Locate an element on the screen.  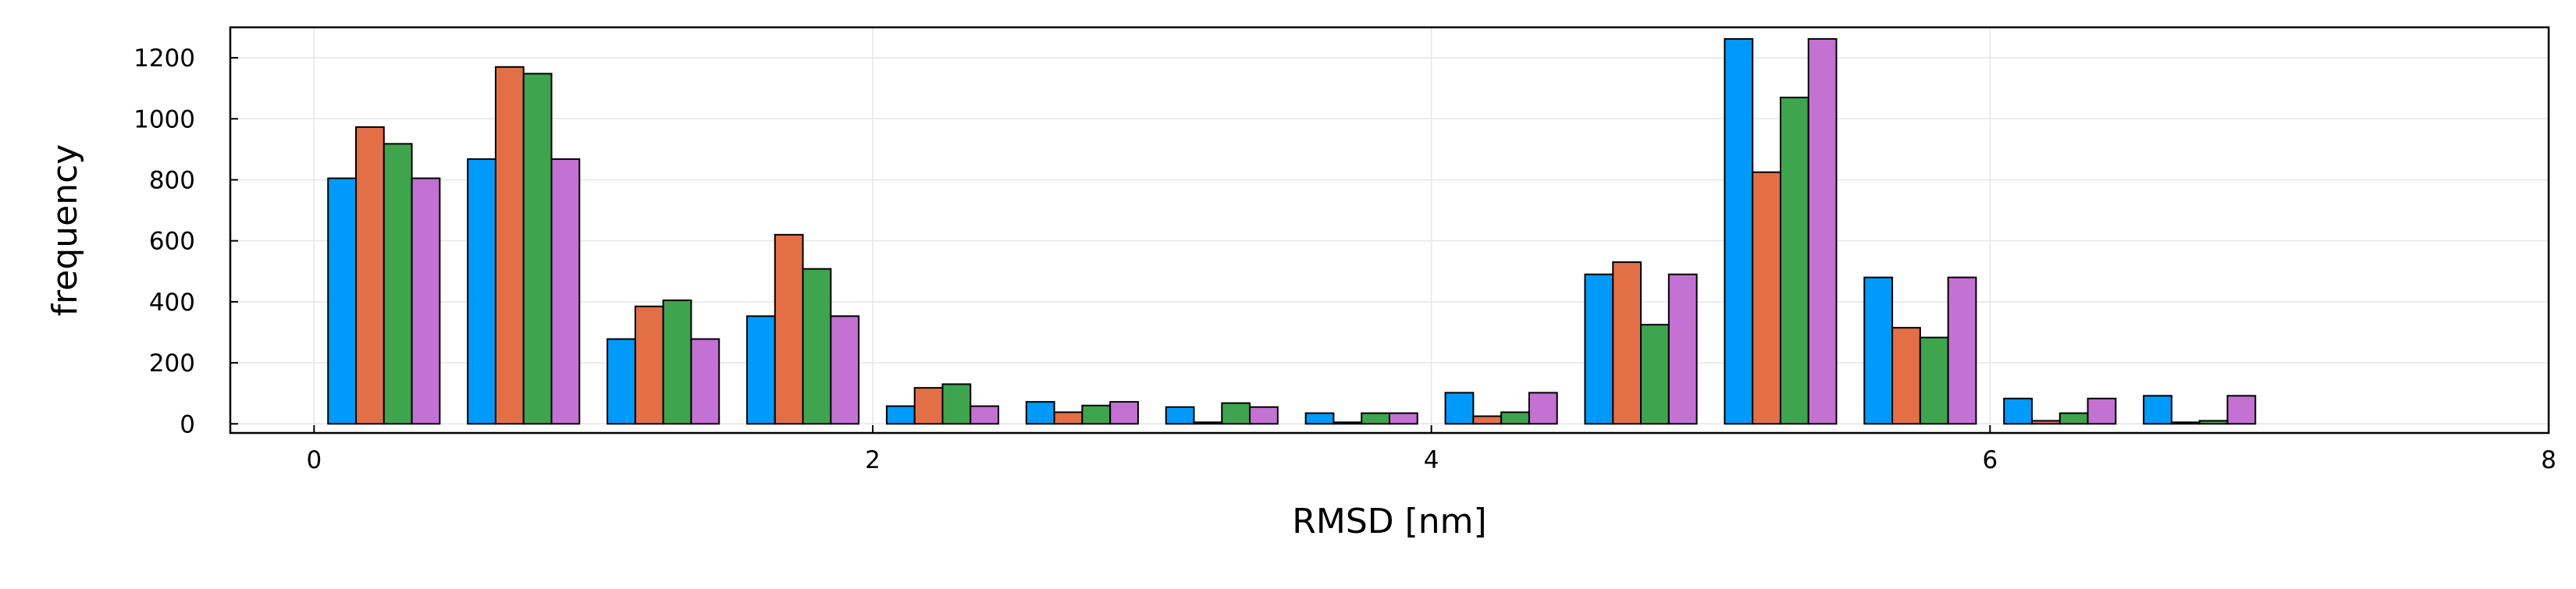
y-tick-label: 1000 is located at coordinates (164, 119).